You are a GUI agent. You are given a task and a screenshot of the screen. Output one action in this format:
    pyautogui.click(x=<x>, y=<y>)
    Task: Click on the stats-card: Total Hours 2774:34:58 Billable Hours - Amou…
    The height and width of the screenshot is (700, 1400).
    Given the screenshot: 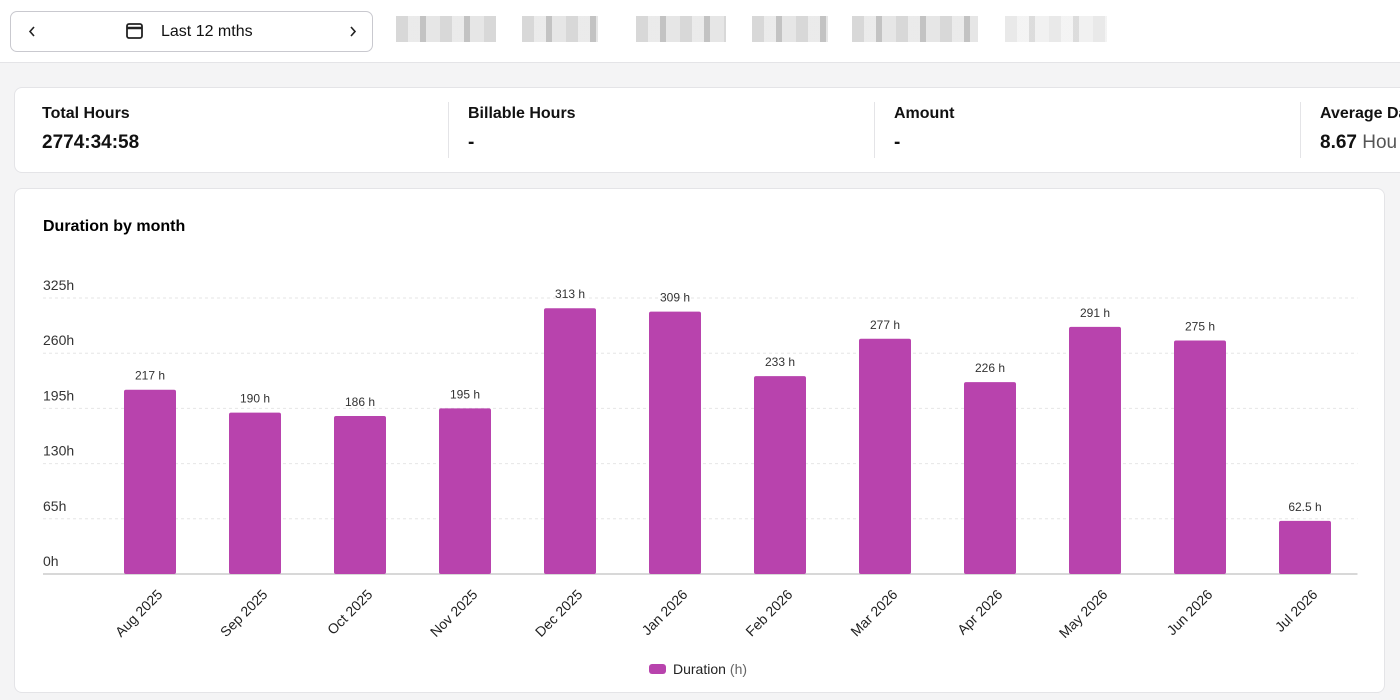 What is the action you would take?
    pyautogui.click(x=707, y=130)
    